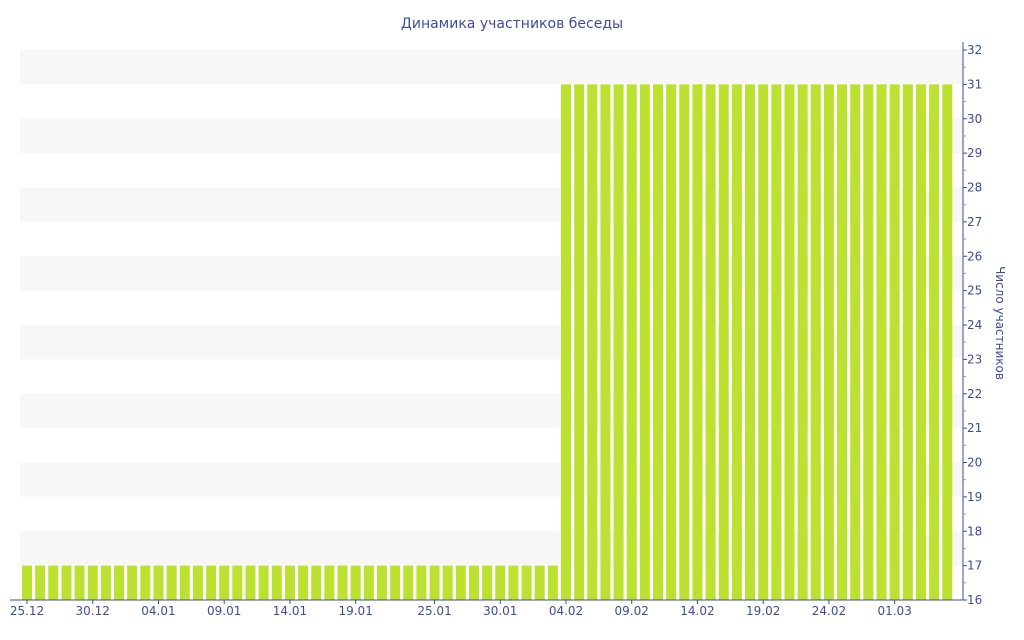 This screenshot has width=1024, height=640. What do you see at coordinates (974, 222) in the screenshot?
I see `y-tick-label: 27` at bounding box center [974, 222].